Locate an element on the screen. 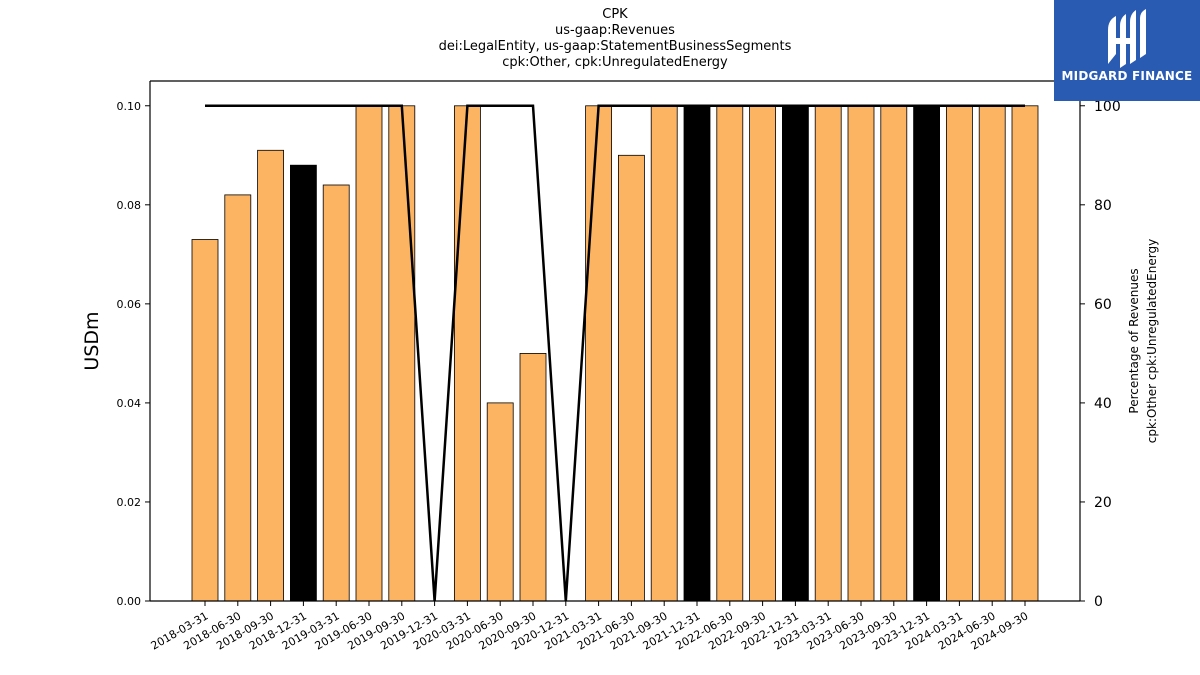 The width and height of the screenshot is (1200, 675). logo-mark-icon is located at coordinates (1127, 38).